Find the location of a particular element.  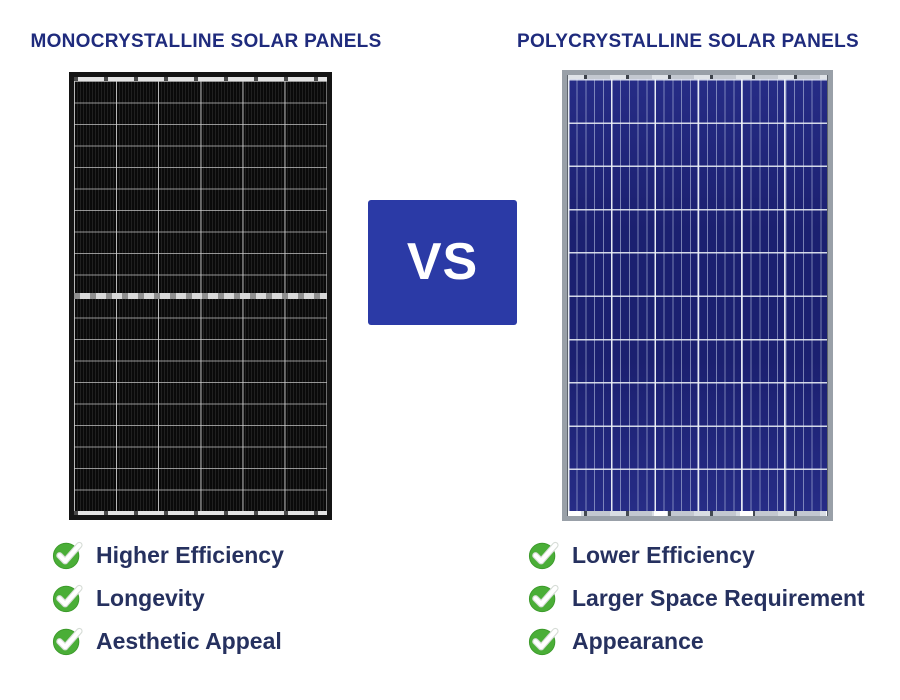

feature-item: Appearance is located at coordinates (696, 641).